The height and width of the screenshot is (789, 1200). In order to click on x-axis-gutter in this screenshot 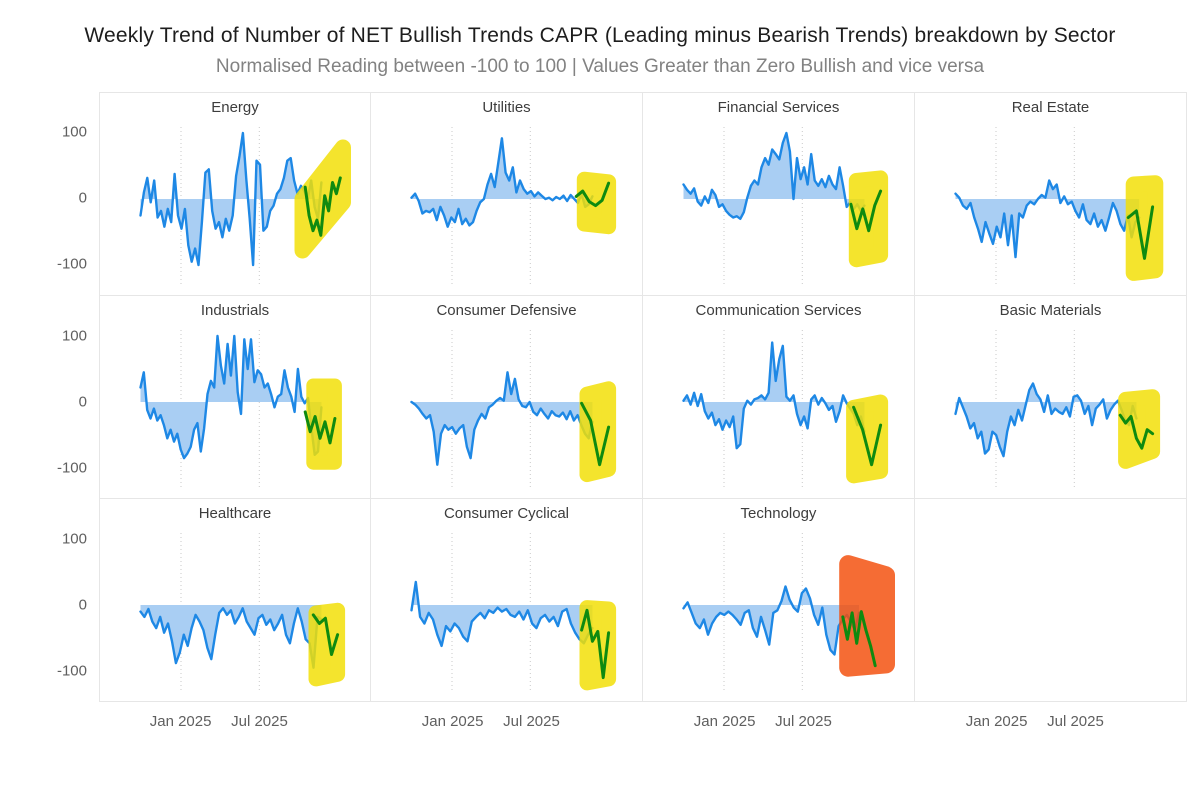, I will do `click(56, 720)`.